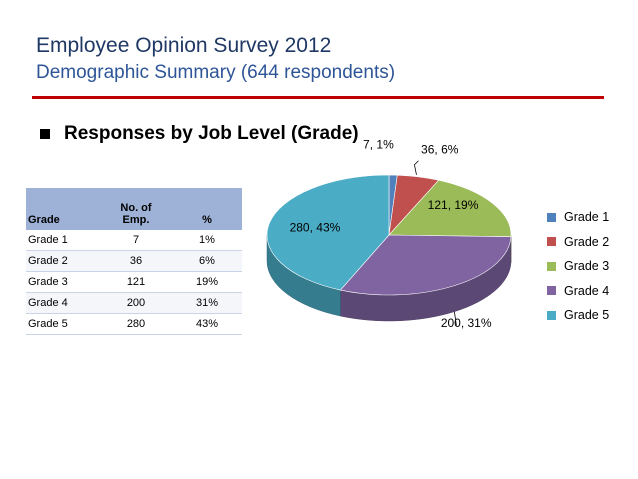  What do you see at coordinates (440, 150) in the screenshot?
I see `data-label: 36, 6%` at bounding box center [440, 150].